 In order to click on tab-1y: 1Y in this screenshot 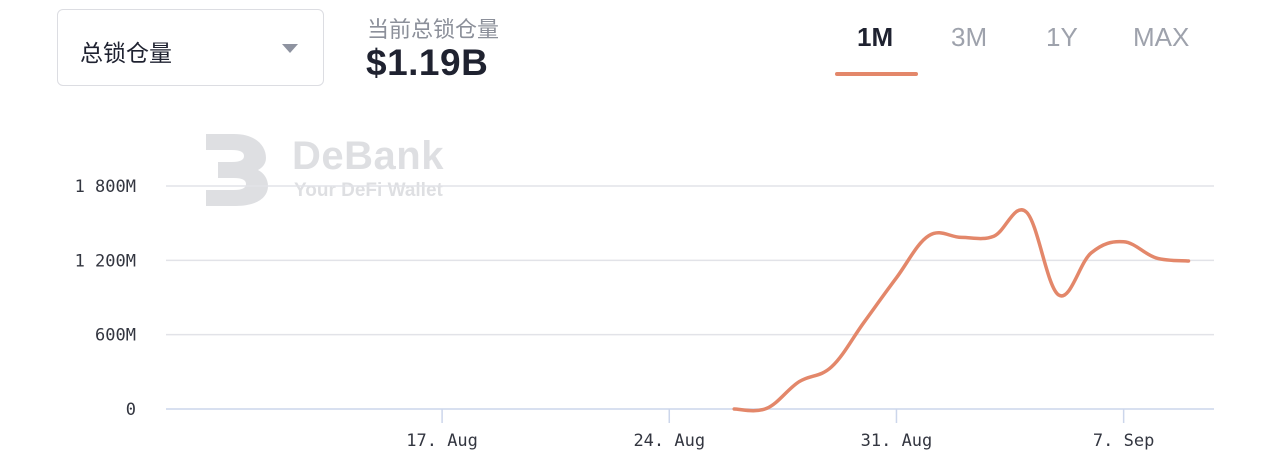, I will do `click(1062, 37)`.